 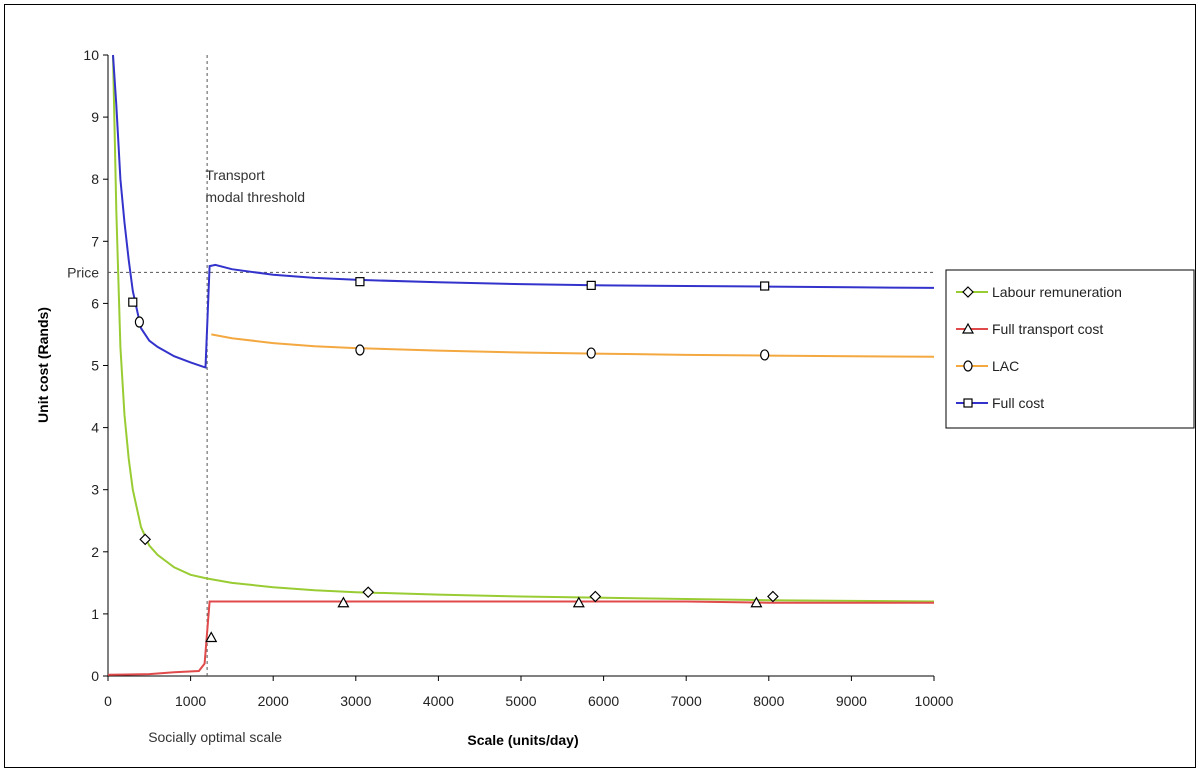 What do you see at coordinates (108, 701) in the screenshot?
I see `x-tick-label: 0` at bounding box center [108, 701].